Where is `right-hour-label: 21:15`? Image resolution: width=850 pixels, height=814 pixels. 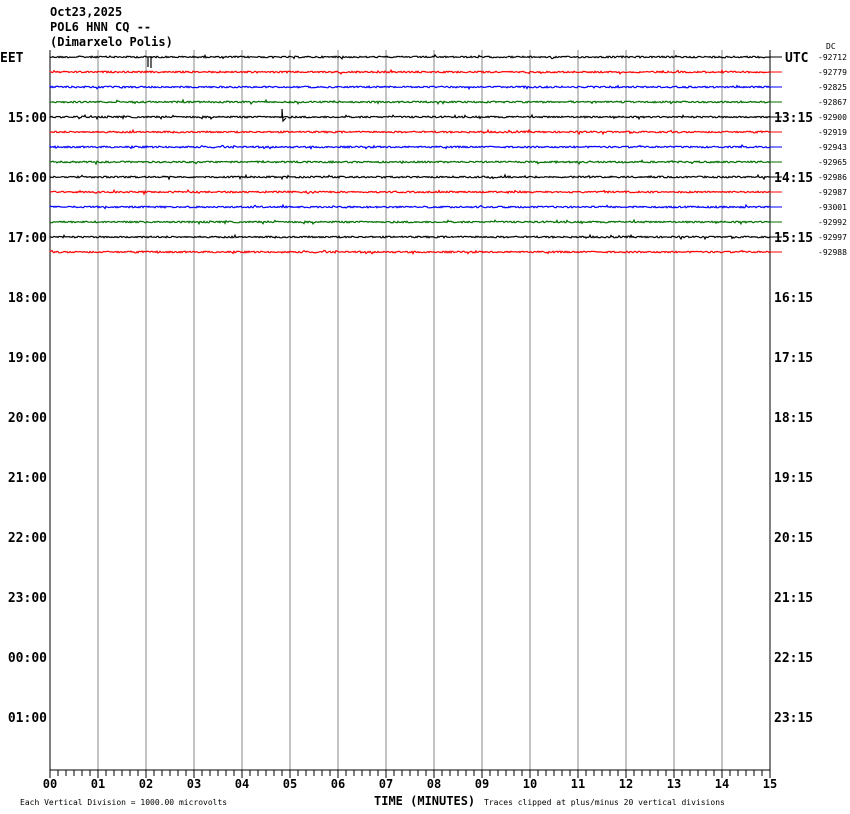
right-hour-label: 21:15 is located at coordinates (793, 598).